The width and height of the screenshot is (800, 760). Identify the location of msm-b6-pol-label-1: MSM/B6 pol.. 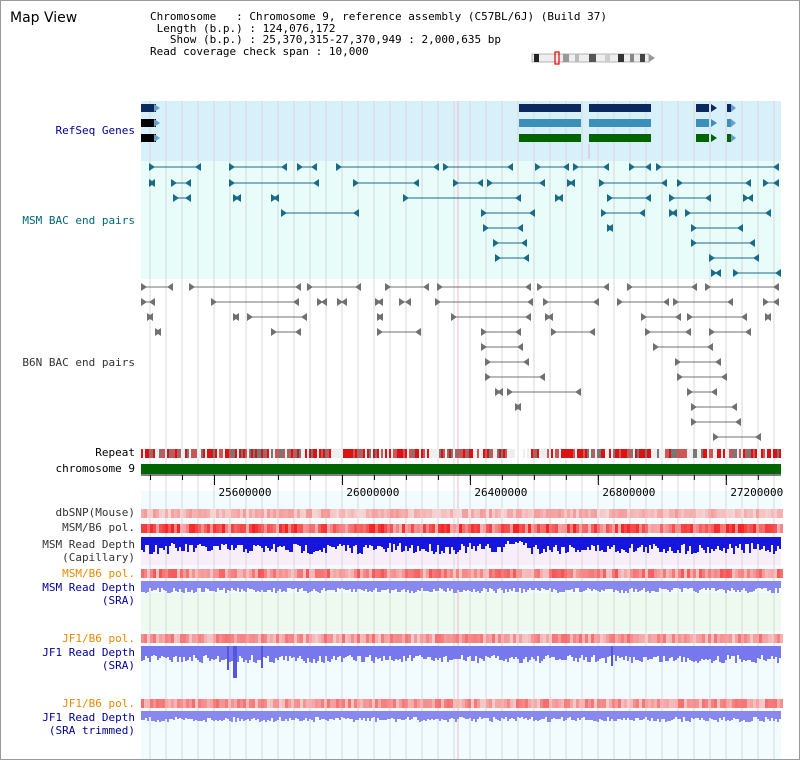
(98, 527).